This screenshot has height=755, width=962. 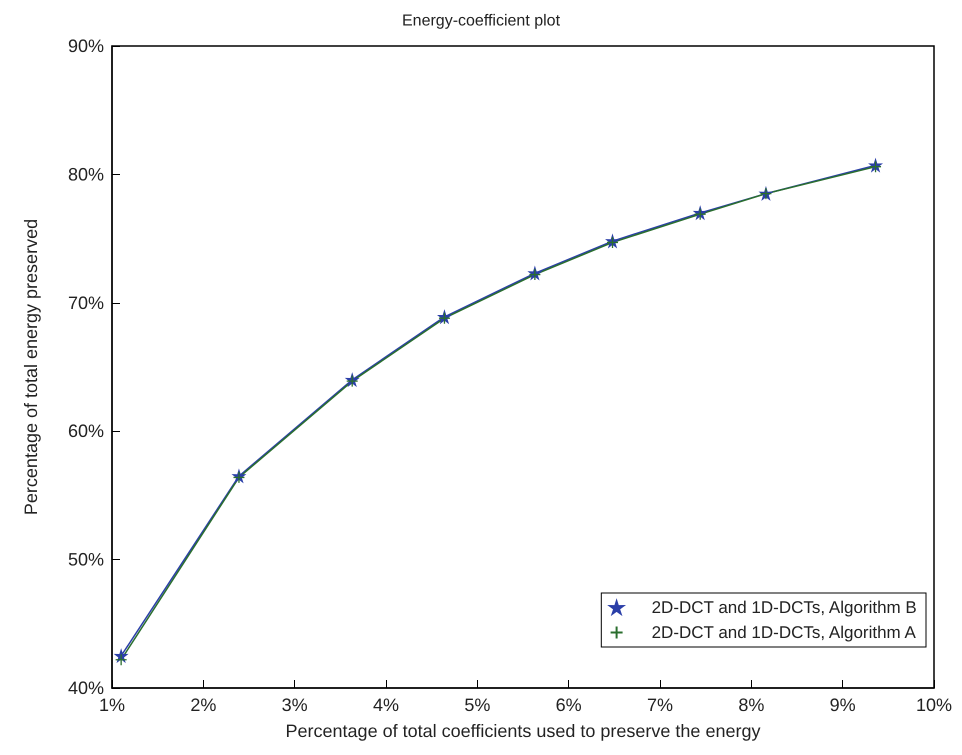 What do you see at coordinates (477, 705) in the screenshot?
I see `x-tick-label: 5%` at bounding box center [477, 705].